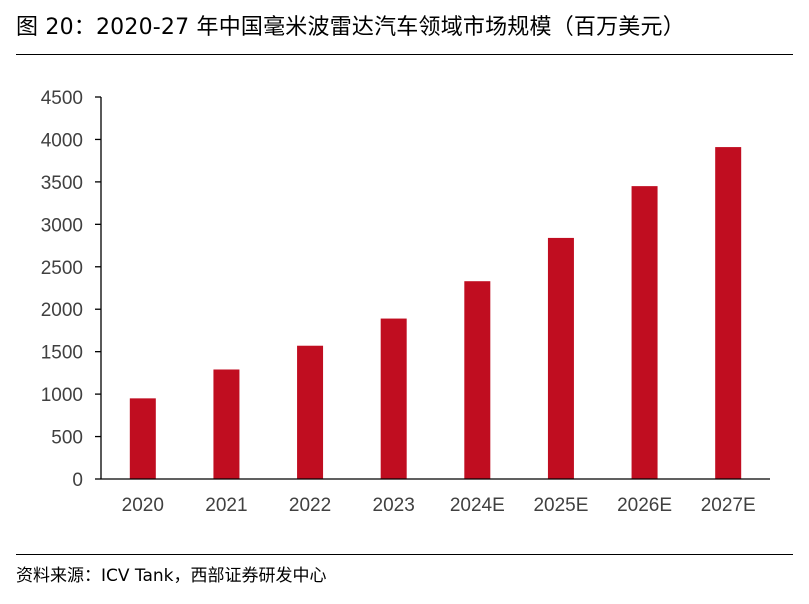  Describe the element at coordinates (71, 289) in the screenshot. I see `y-axis: 0 500 1000 1500 2000 2500 3000 3500 4000 4500` at that location.